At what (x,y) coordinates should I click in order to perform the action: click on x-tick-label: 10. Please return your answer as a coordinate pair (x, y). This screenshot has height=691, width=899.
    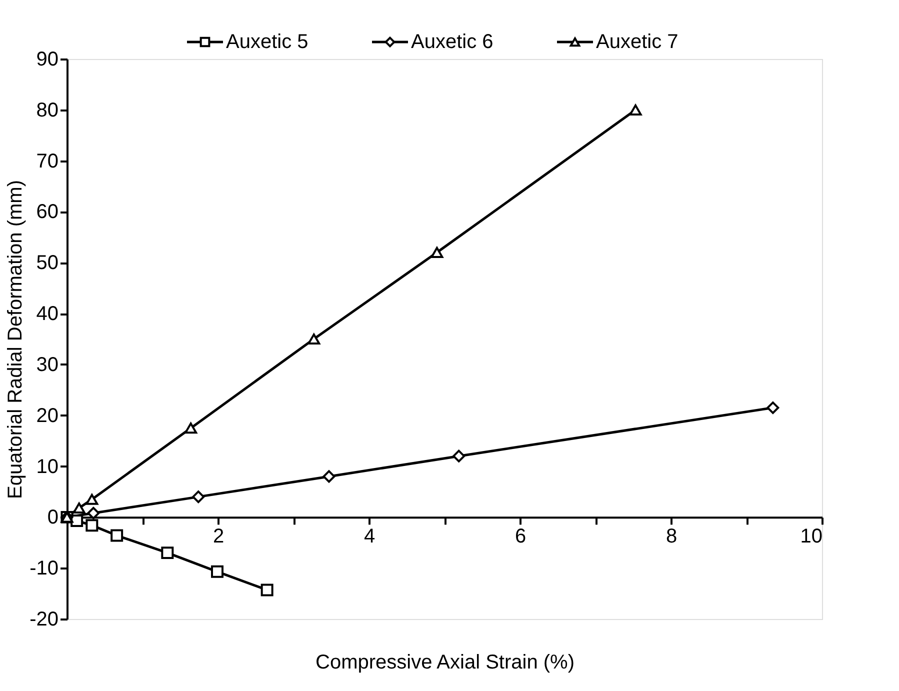
    Looking at the image, I should click on (811, 537).